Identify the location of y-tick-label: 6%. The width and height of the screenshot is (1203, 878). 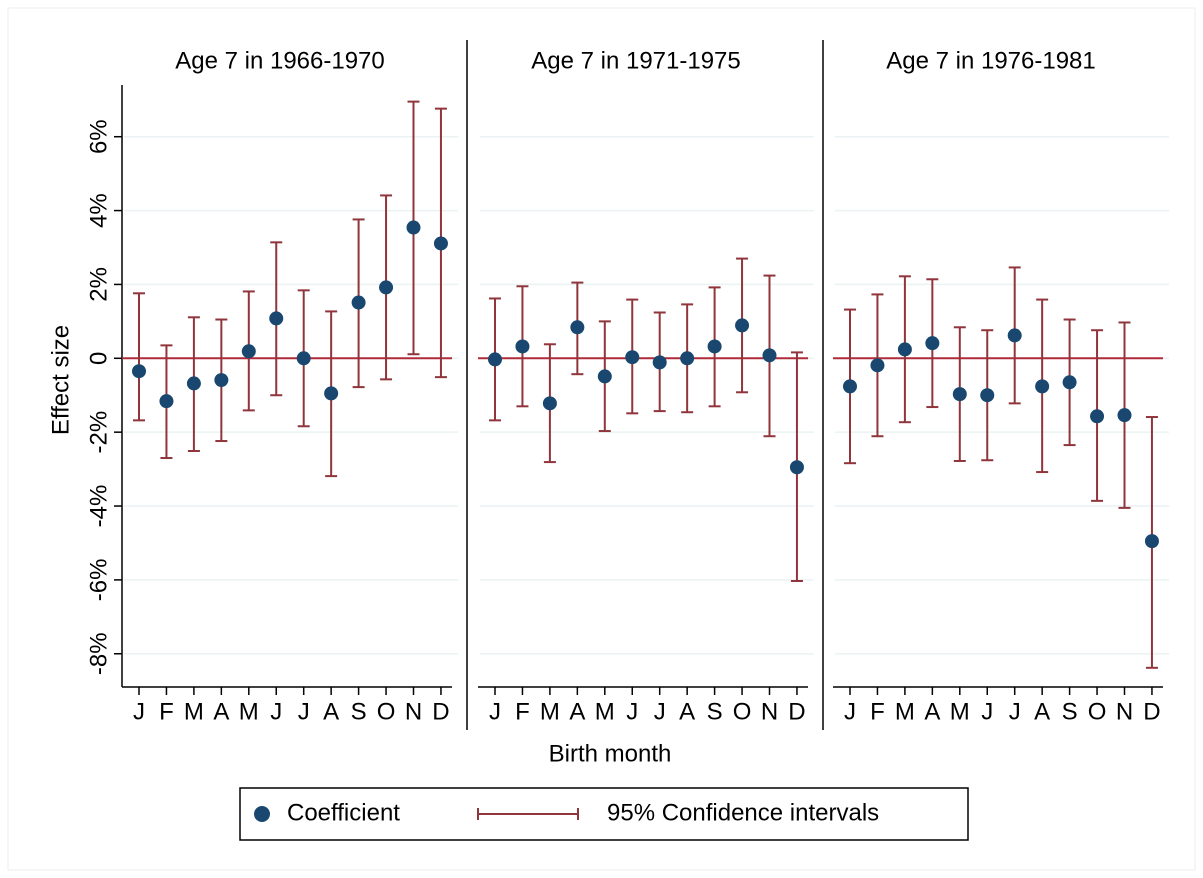
(98, 136).